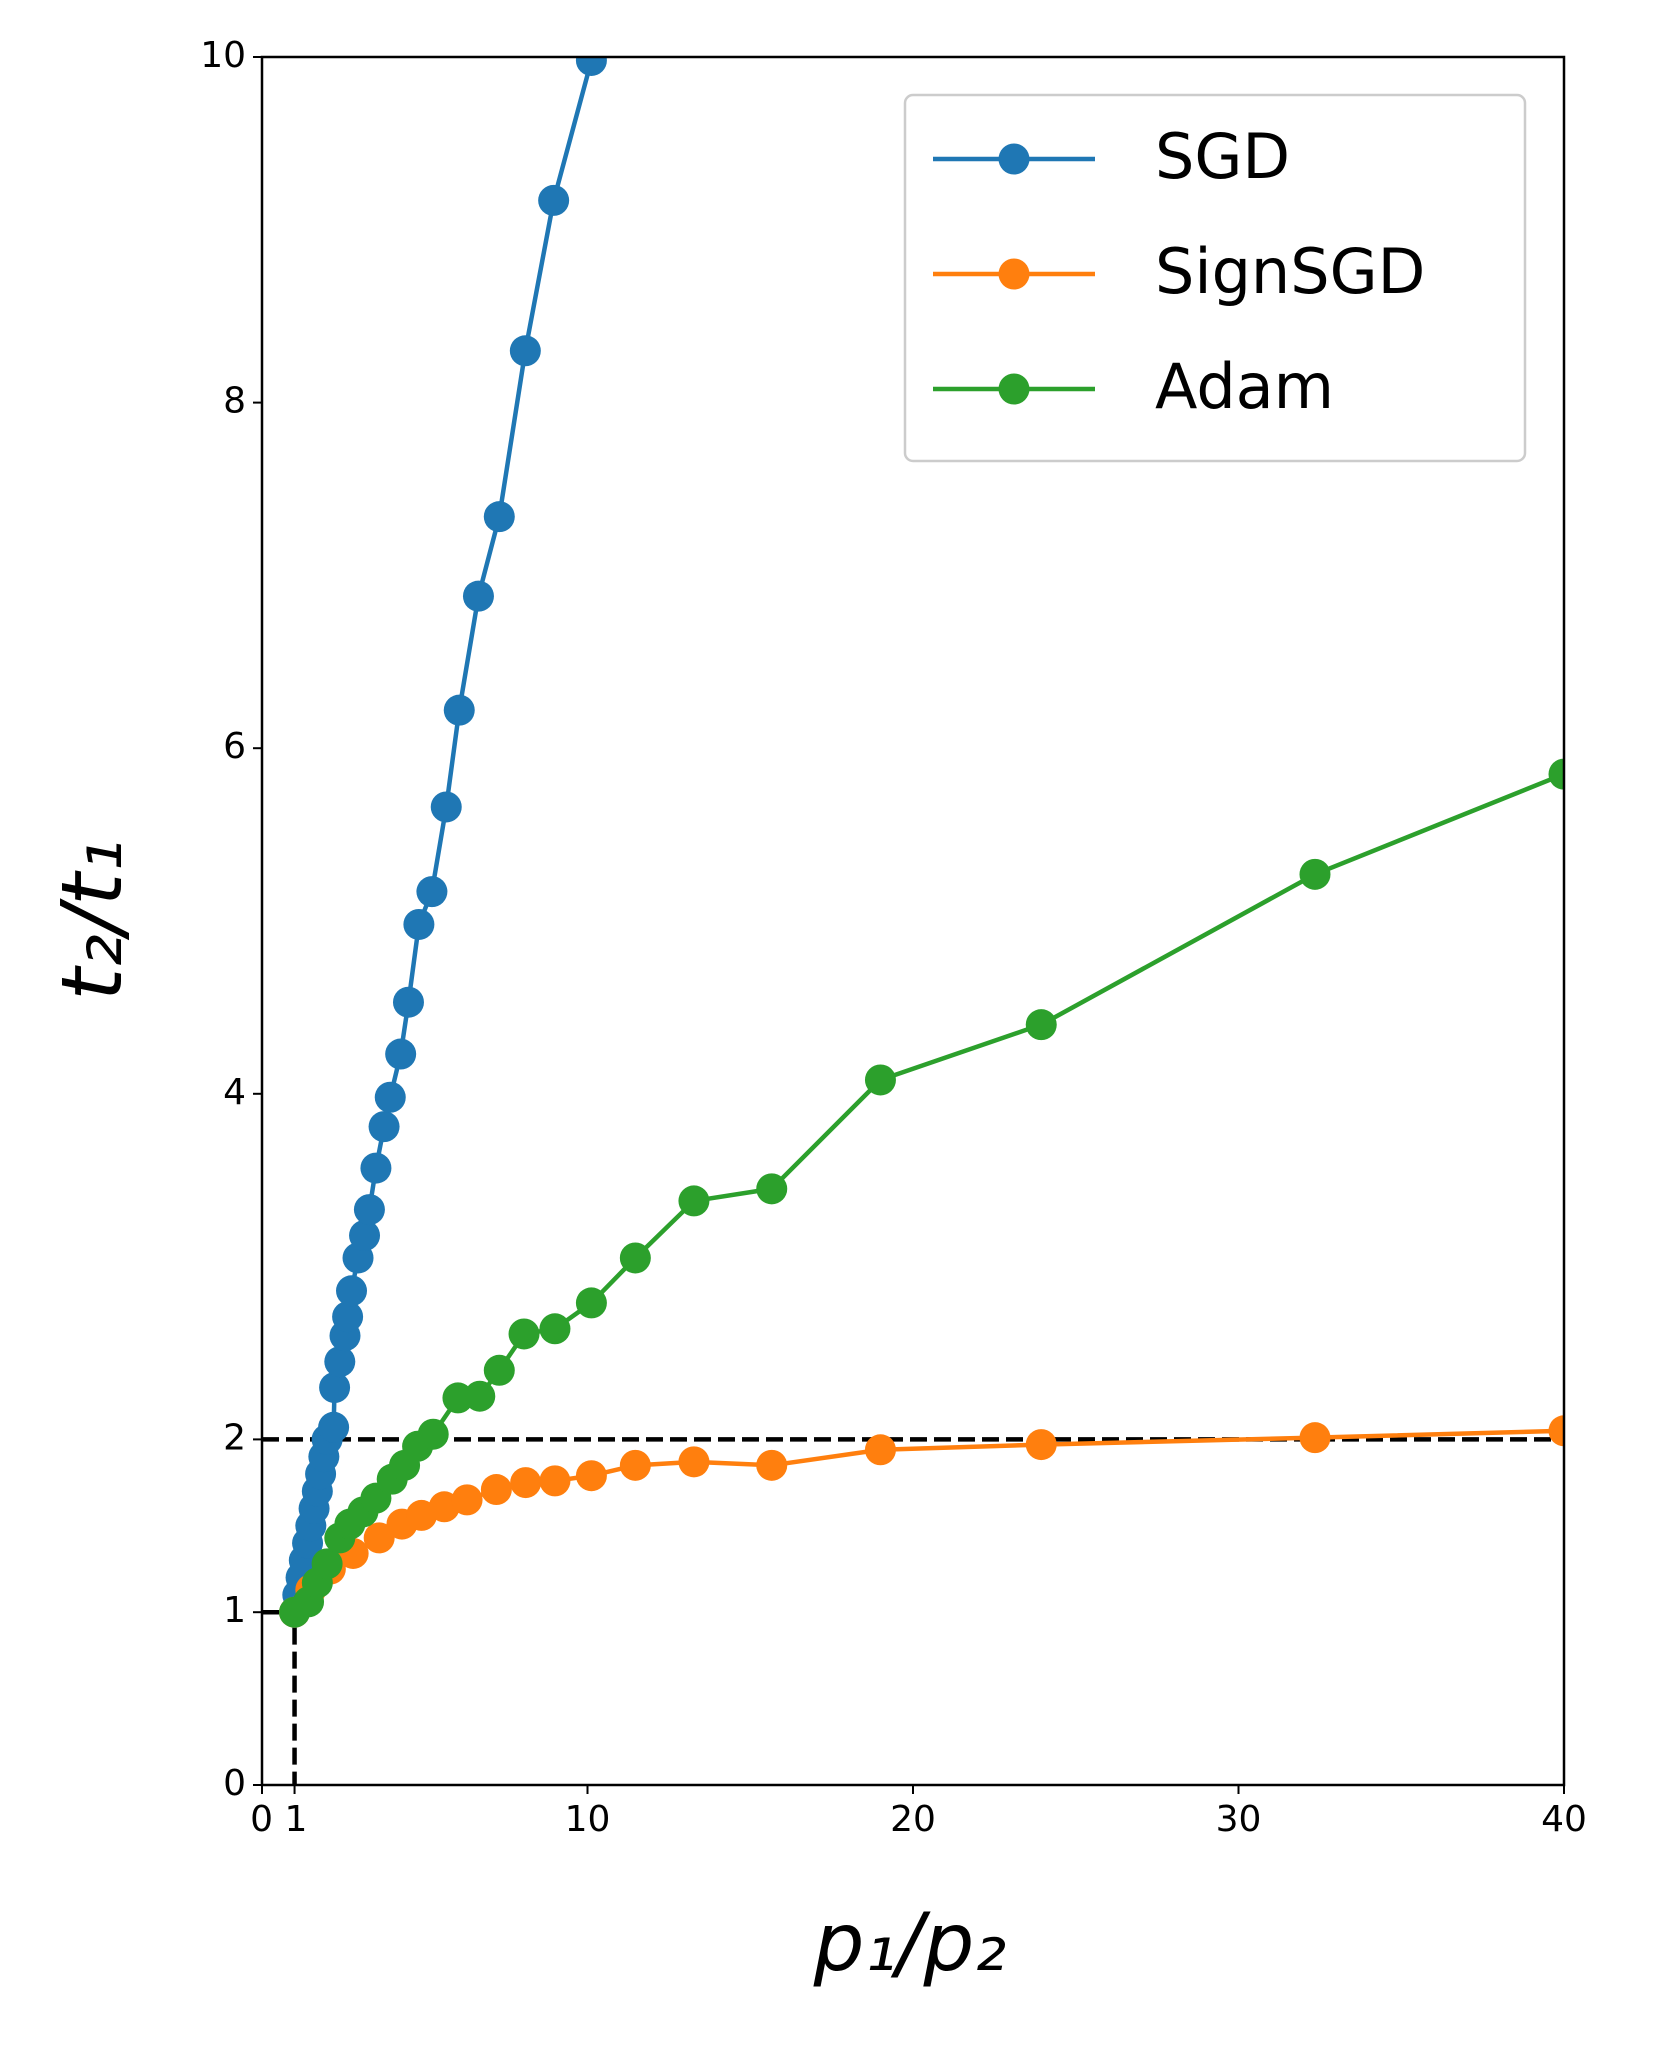 This screenshot has height=2064, width=1660. I want to click on y-axis-label: t₂/t₁, so click(92, 920).